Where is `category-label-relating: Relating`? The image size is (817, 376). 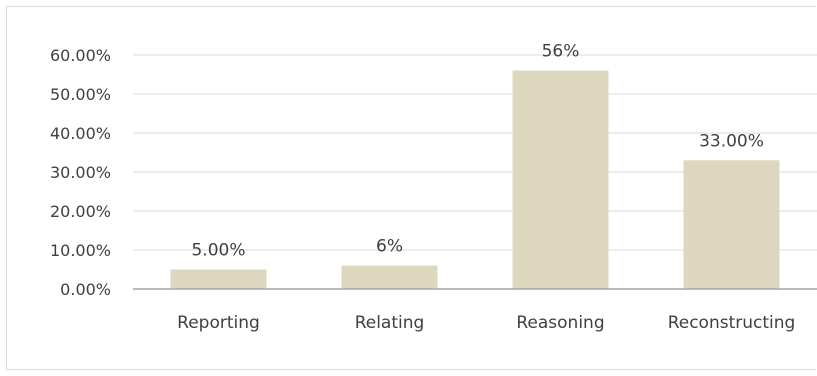 category-label-relating: Relating is located at coordinates (390, 323).